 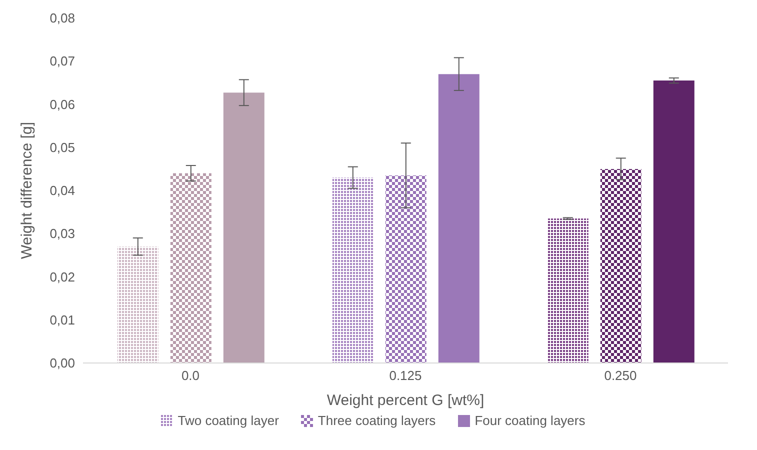 I want to click on x-tick-label: 0.0, so click(x=190, y=376).